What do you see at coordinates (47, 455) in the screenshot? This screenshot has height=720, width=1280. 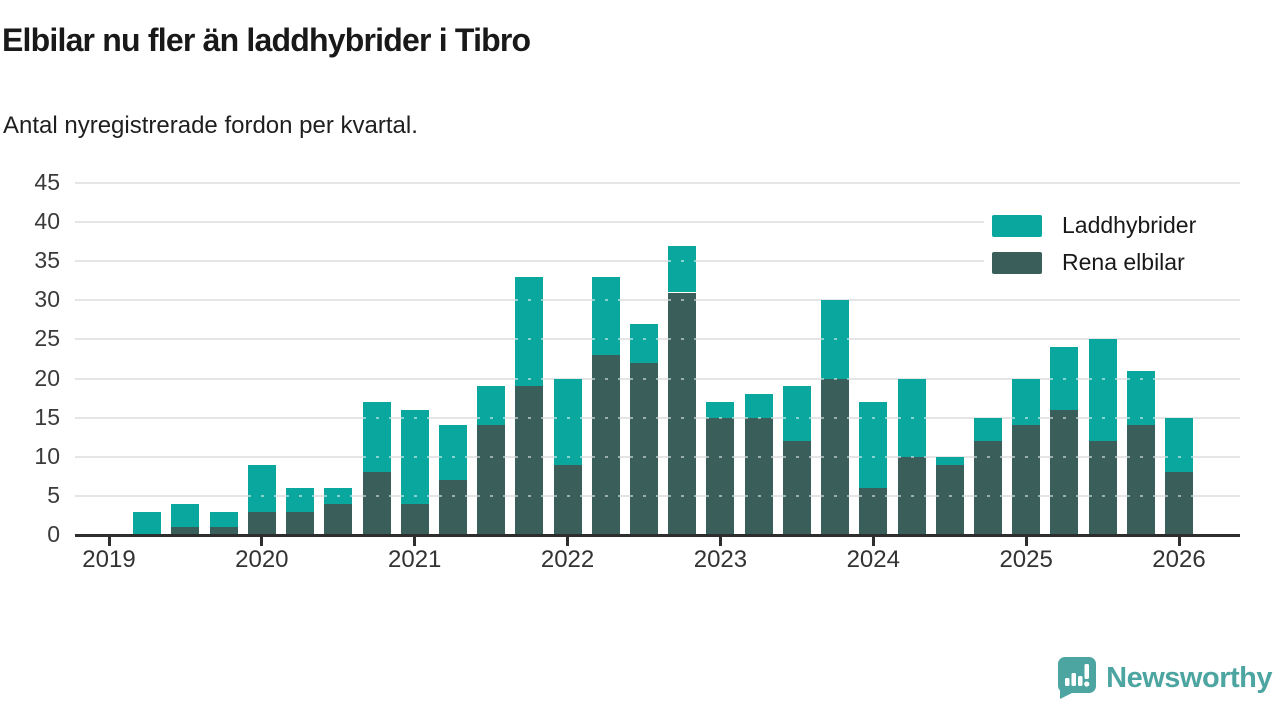 I see `y-tick-label: 10` at bounding box center [47, 455].